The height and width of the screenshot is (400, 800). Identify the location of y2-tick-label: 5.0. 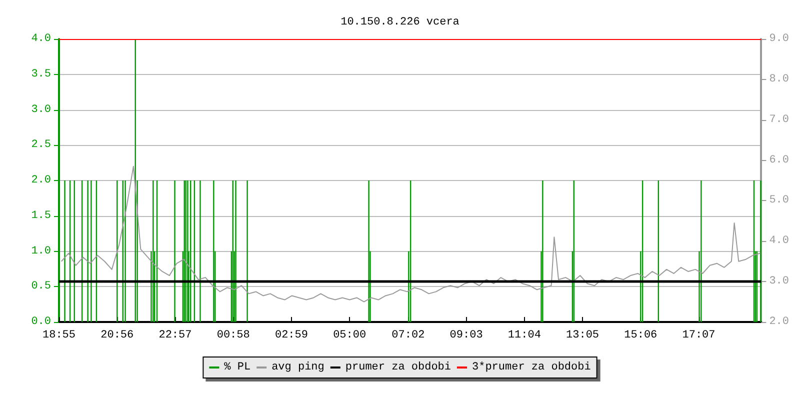
(779, 200).